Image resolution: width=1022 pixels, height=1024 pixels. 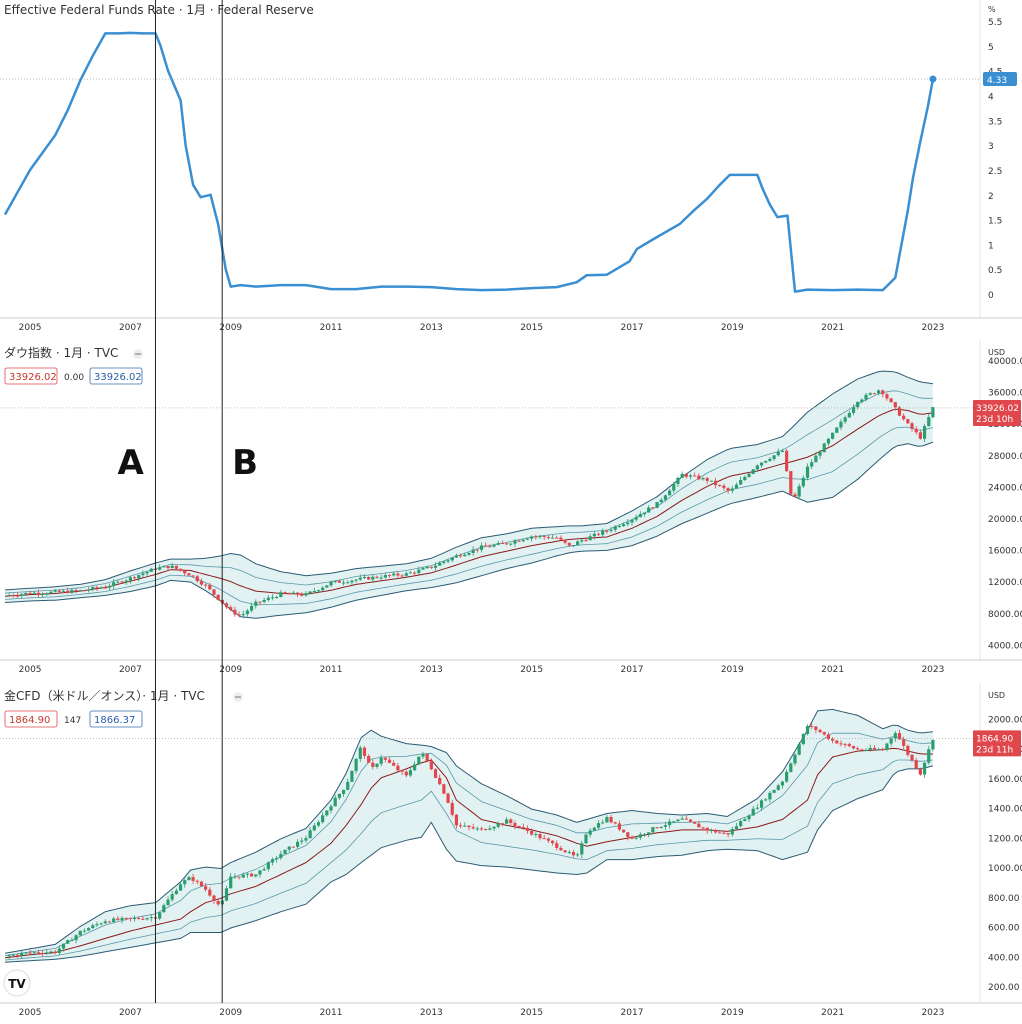 I want to click on x-tick-label: 2021, so click(x=832, y=670).